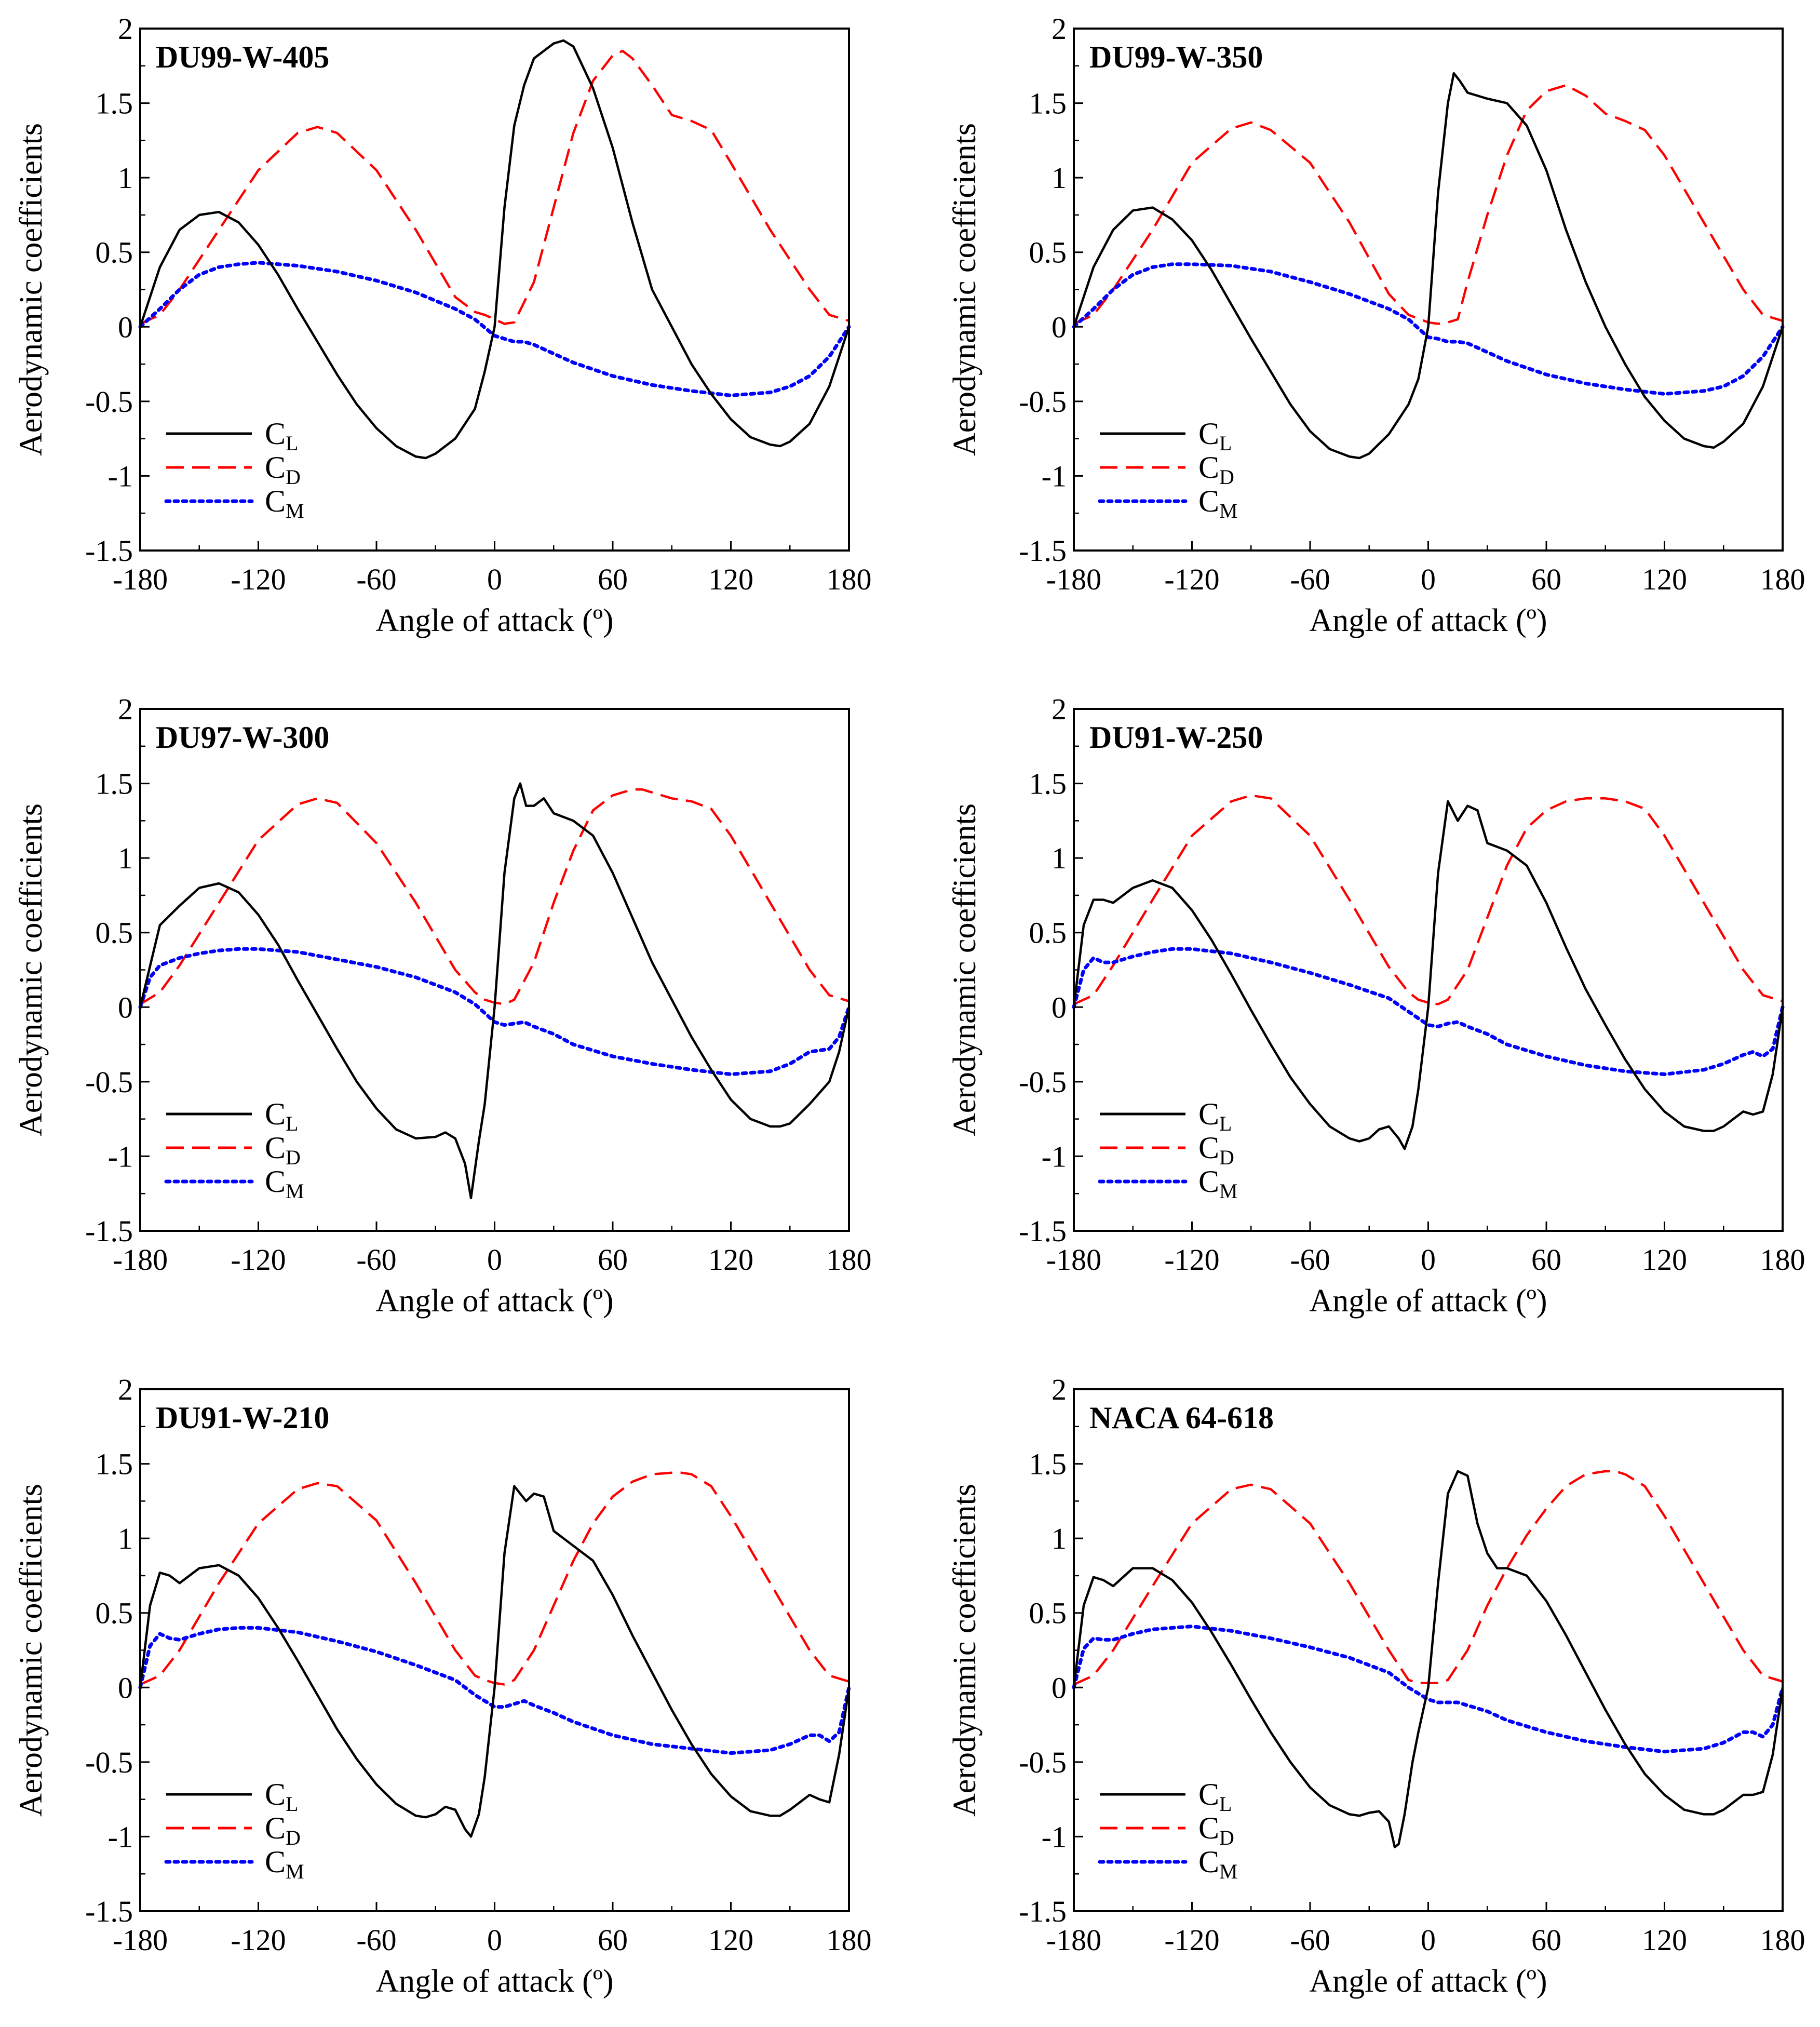 The width and height of the screenshot is (1820, 2027). What do you see at coordinates (242, 738) in the screenshot?
I see `panel-title: DU97-W-300` at bounding box center [242, 738].